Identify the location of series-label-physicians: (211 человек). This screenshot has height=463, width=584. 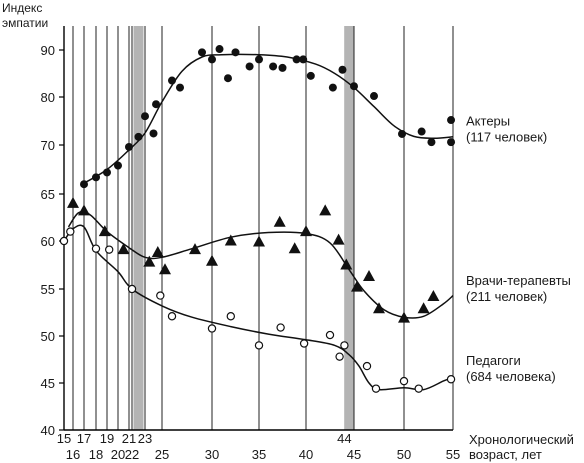
(506, 296).